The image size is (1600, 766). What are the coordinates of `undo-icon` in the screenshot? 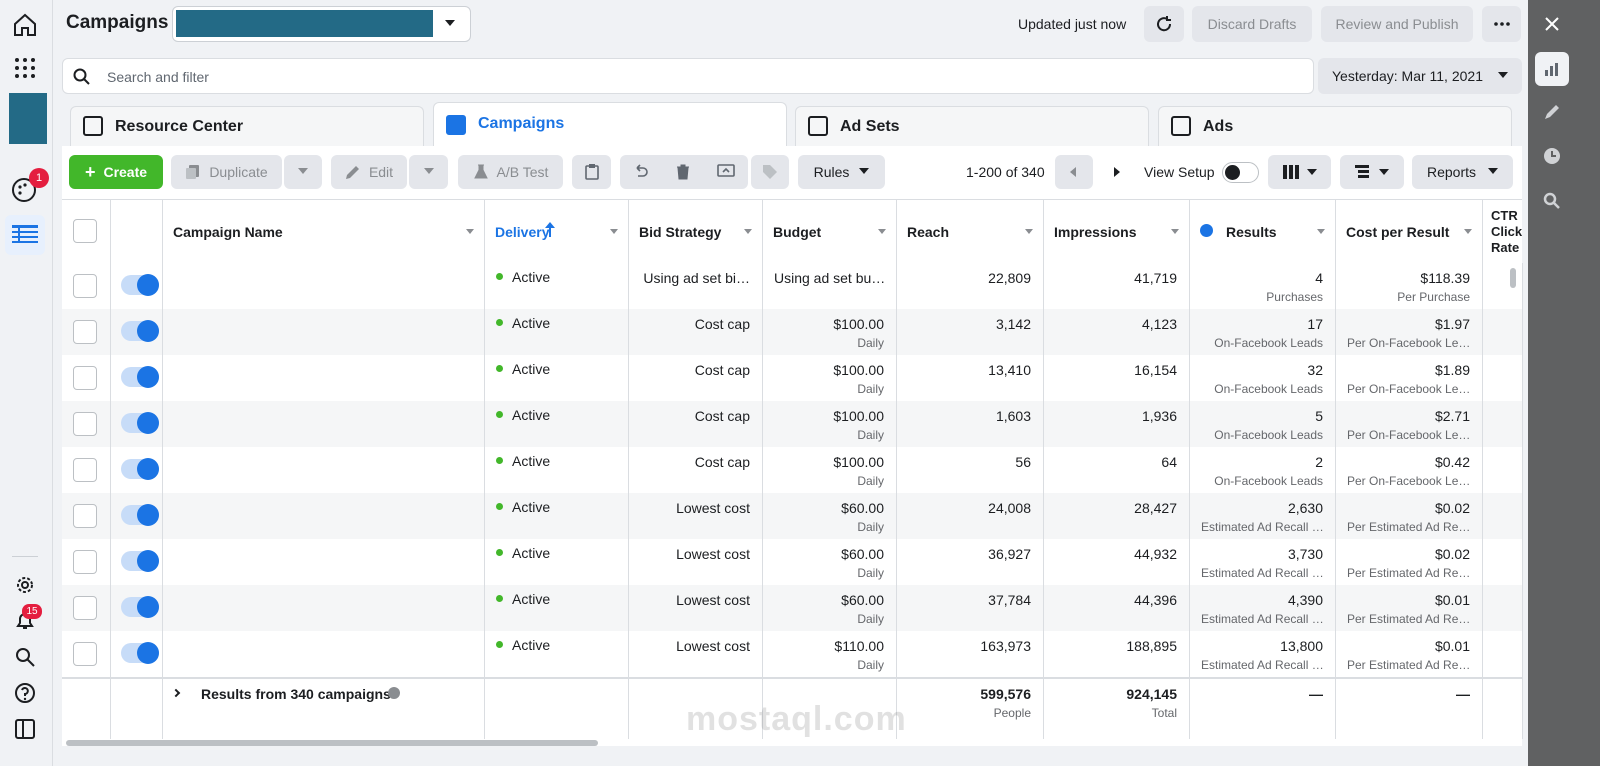 It's located at (641, 172).